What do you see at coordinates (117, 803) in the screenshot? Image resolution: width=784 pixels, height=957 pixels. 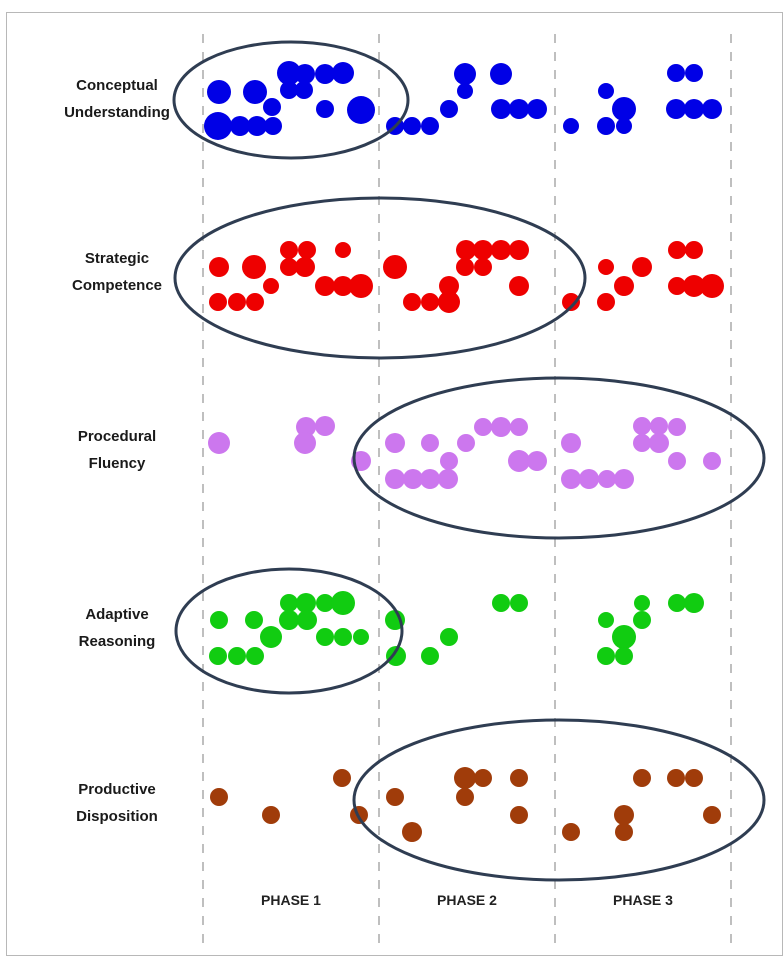 I see `row-label-productive-disposition: Productive Disposition` at bounding box center [117, 803].